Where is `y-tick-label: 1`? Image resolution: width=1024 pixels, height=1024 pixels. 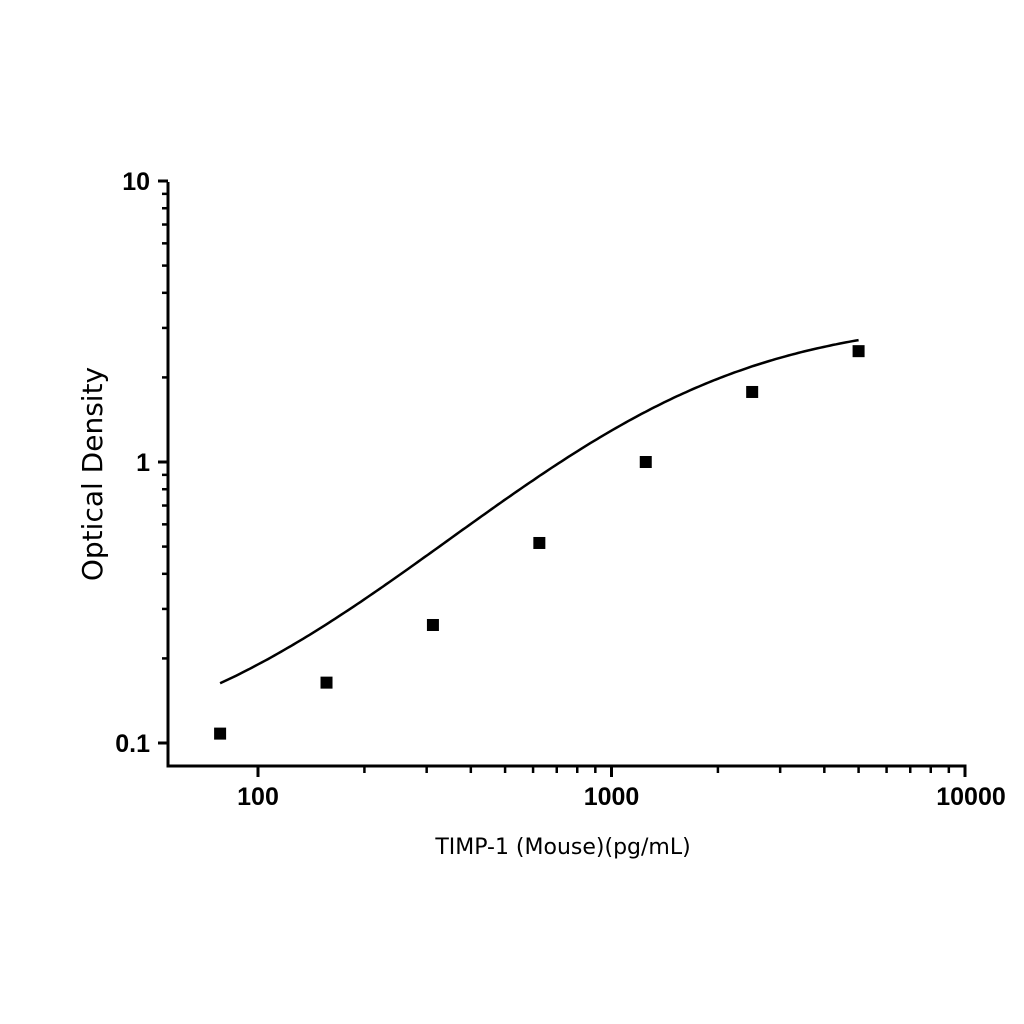 y-tick-label: 1 is located at coordinates (143, 463).